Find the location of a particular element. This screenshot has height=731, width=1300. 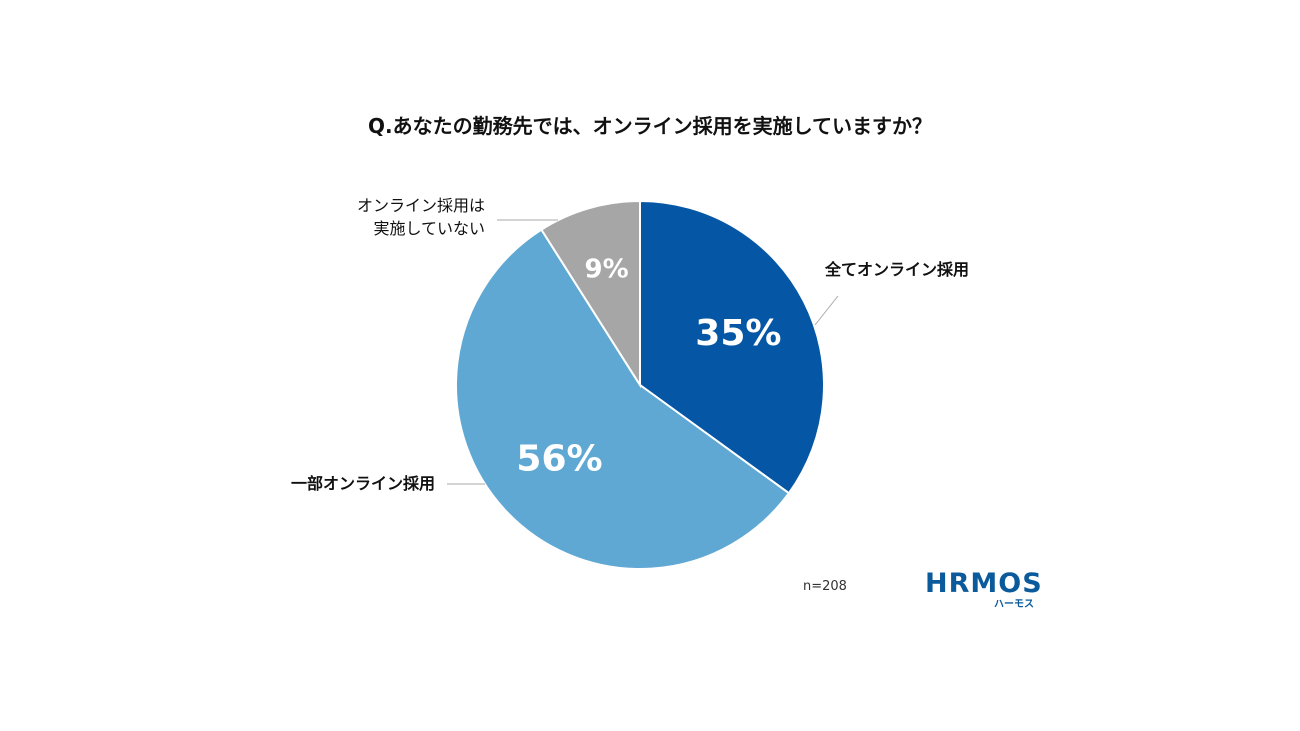

value-label: 56% is located at coordinates (559, 459).